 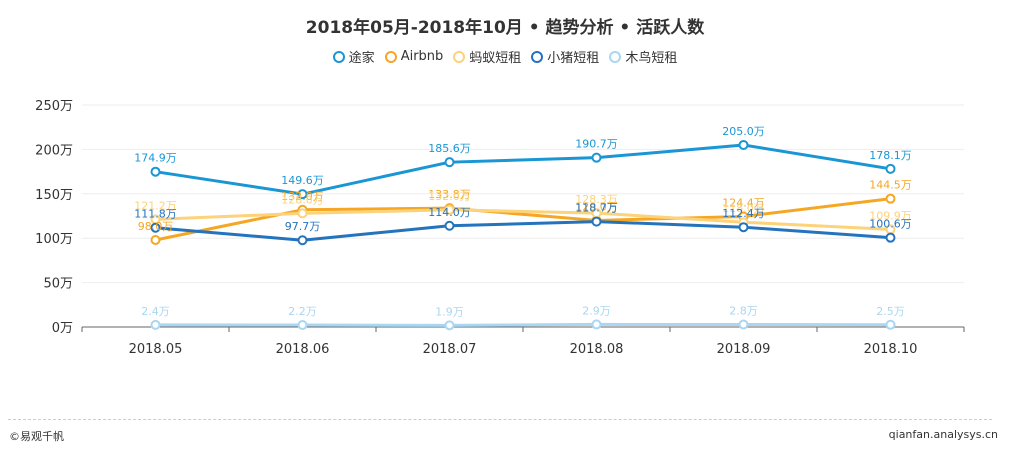 I want to click on y-tick-label: 250万, so click(x=54, y=106).